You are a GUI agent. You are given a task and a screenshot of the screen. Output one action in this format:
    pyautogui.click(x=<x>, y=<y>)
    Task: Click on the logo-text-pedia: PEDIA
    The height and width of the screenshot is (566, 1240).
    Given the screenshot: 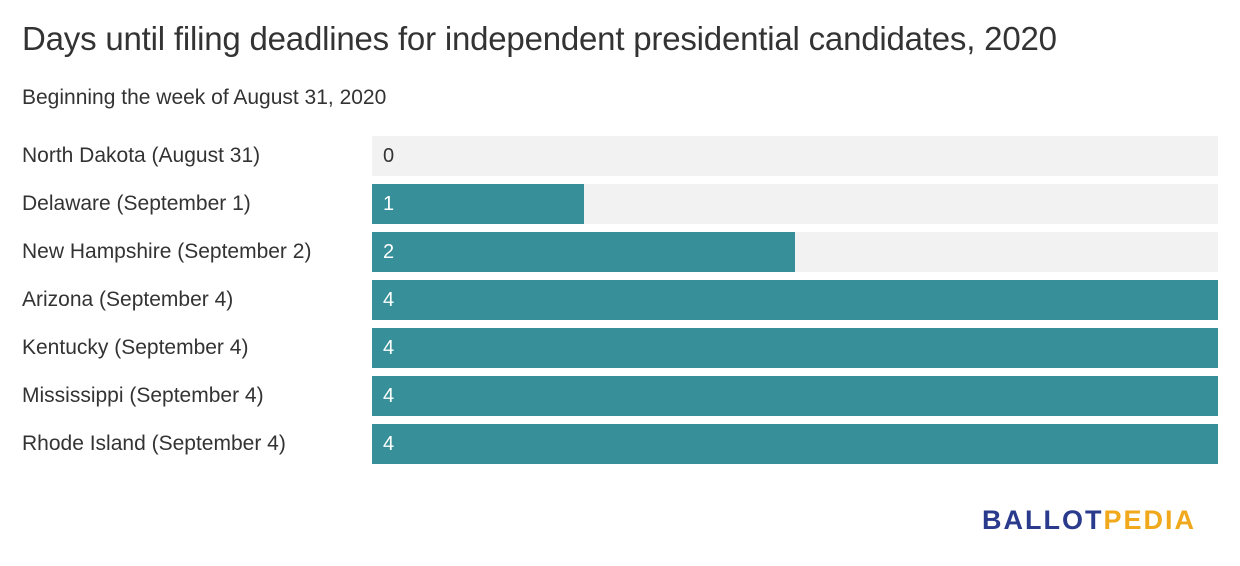 What is the action you would take?
    pyautogui.click(x=1150, y=520)
    